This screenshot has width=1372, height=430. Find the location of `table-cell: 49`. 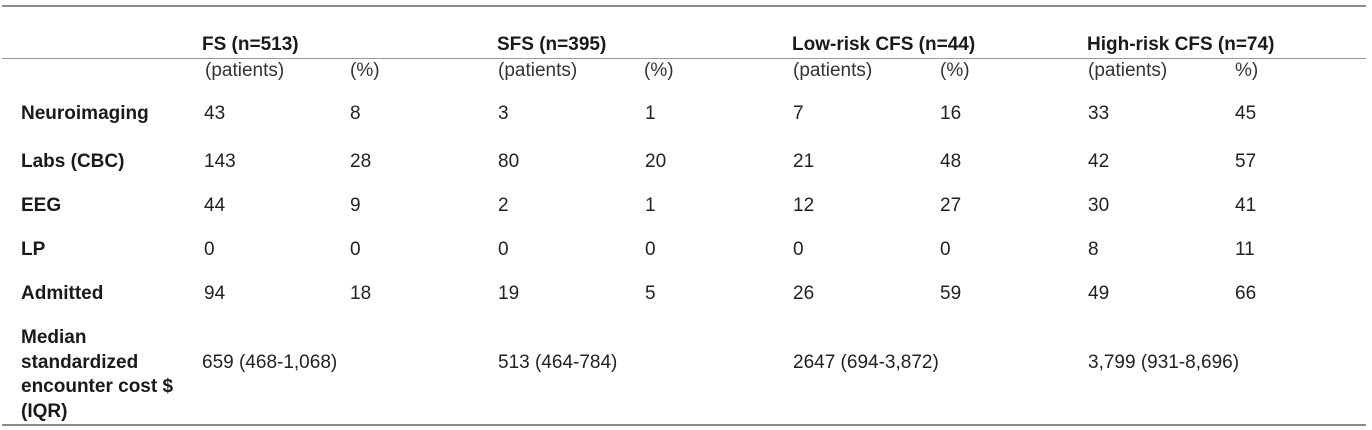

table-cell: 49 is located at coordinates (1099, 293).